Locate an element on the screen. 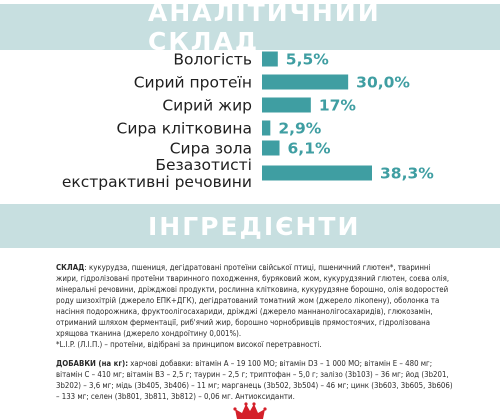  value-label-4: 6,1% is located at coordinates (309, 149).